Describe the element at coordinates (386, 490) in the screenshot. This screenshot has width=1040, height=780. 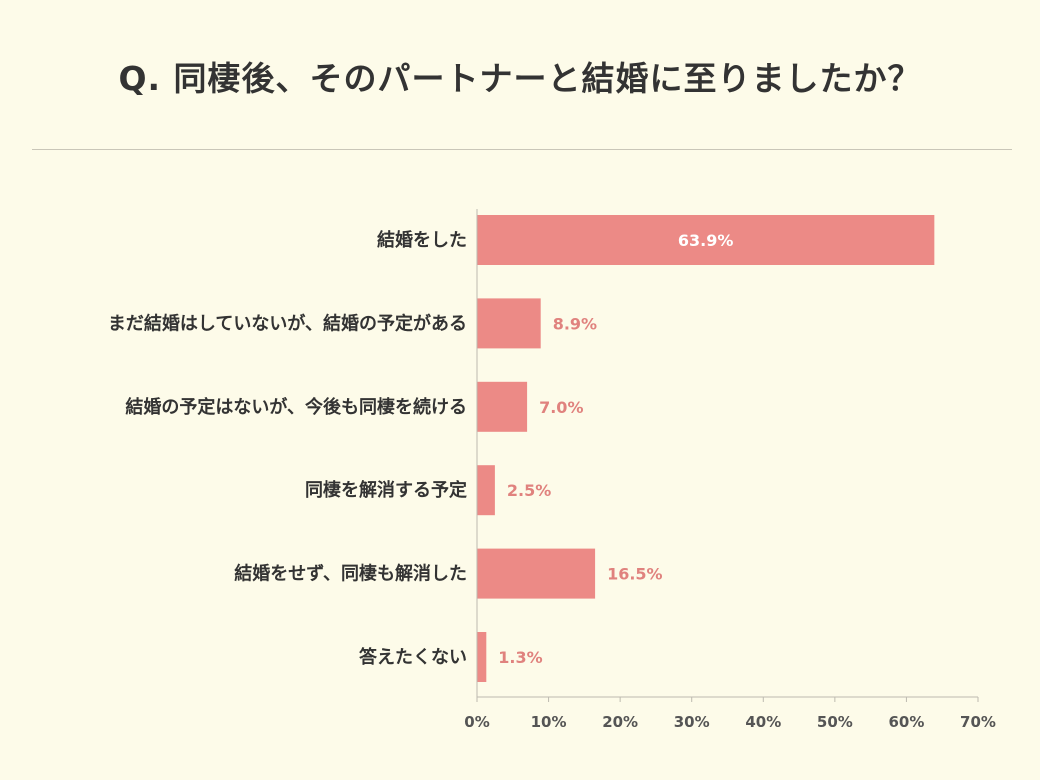
I see `category-label: 同棲を解消する予定` at that location.